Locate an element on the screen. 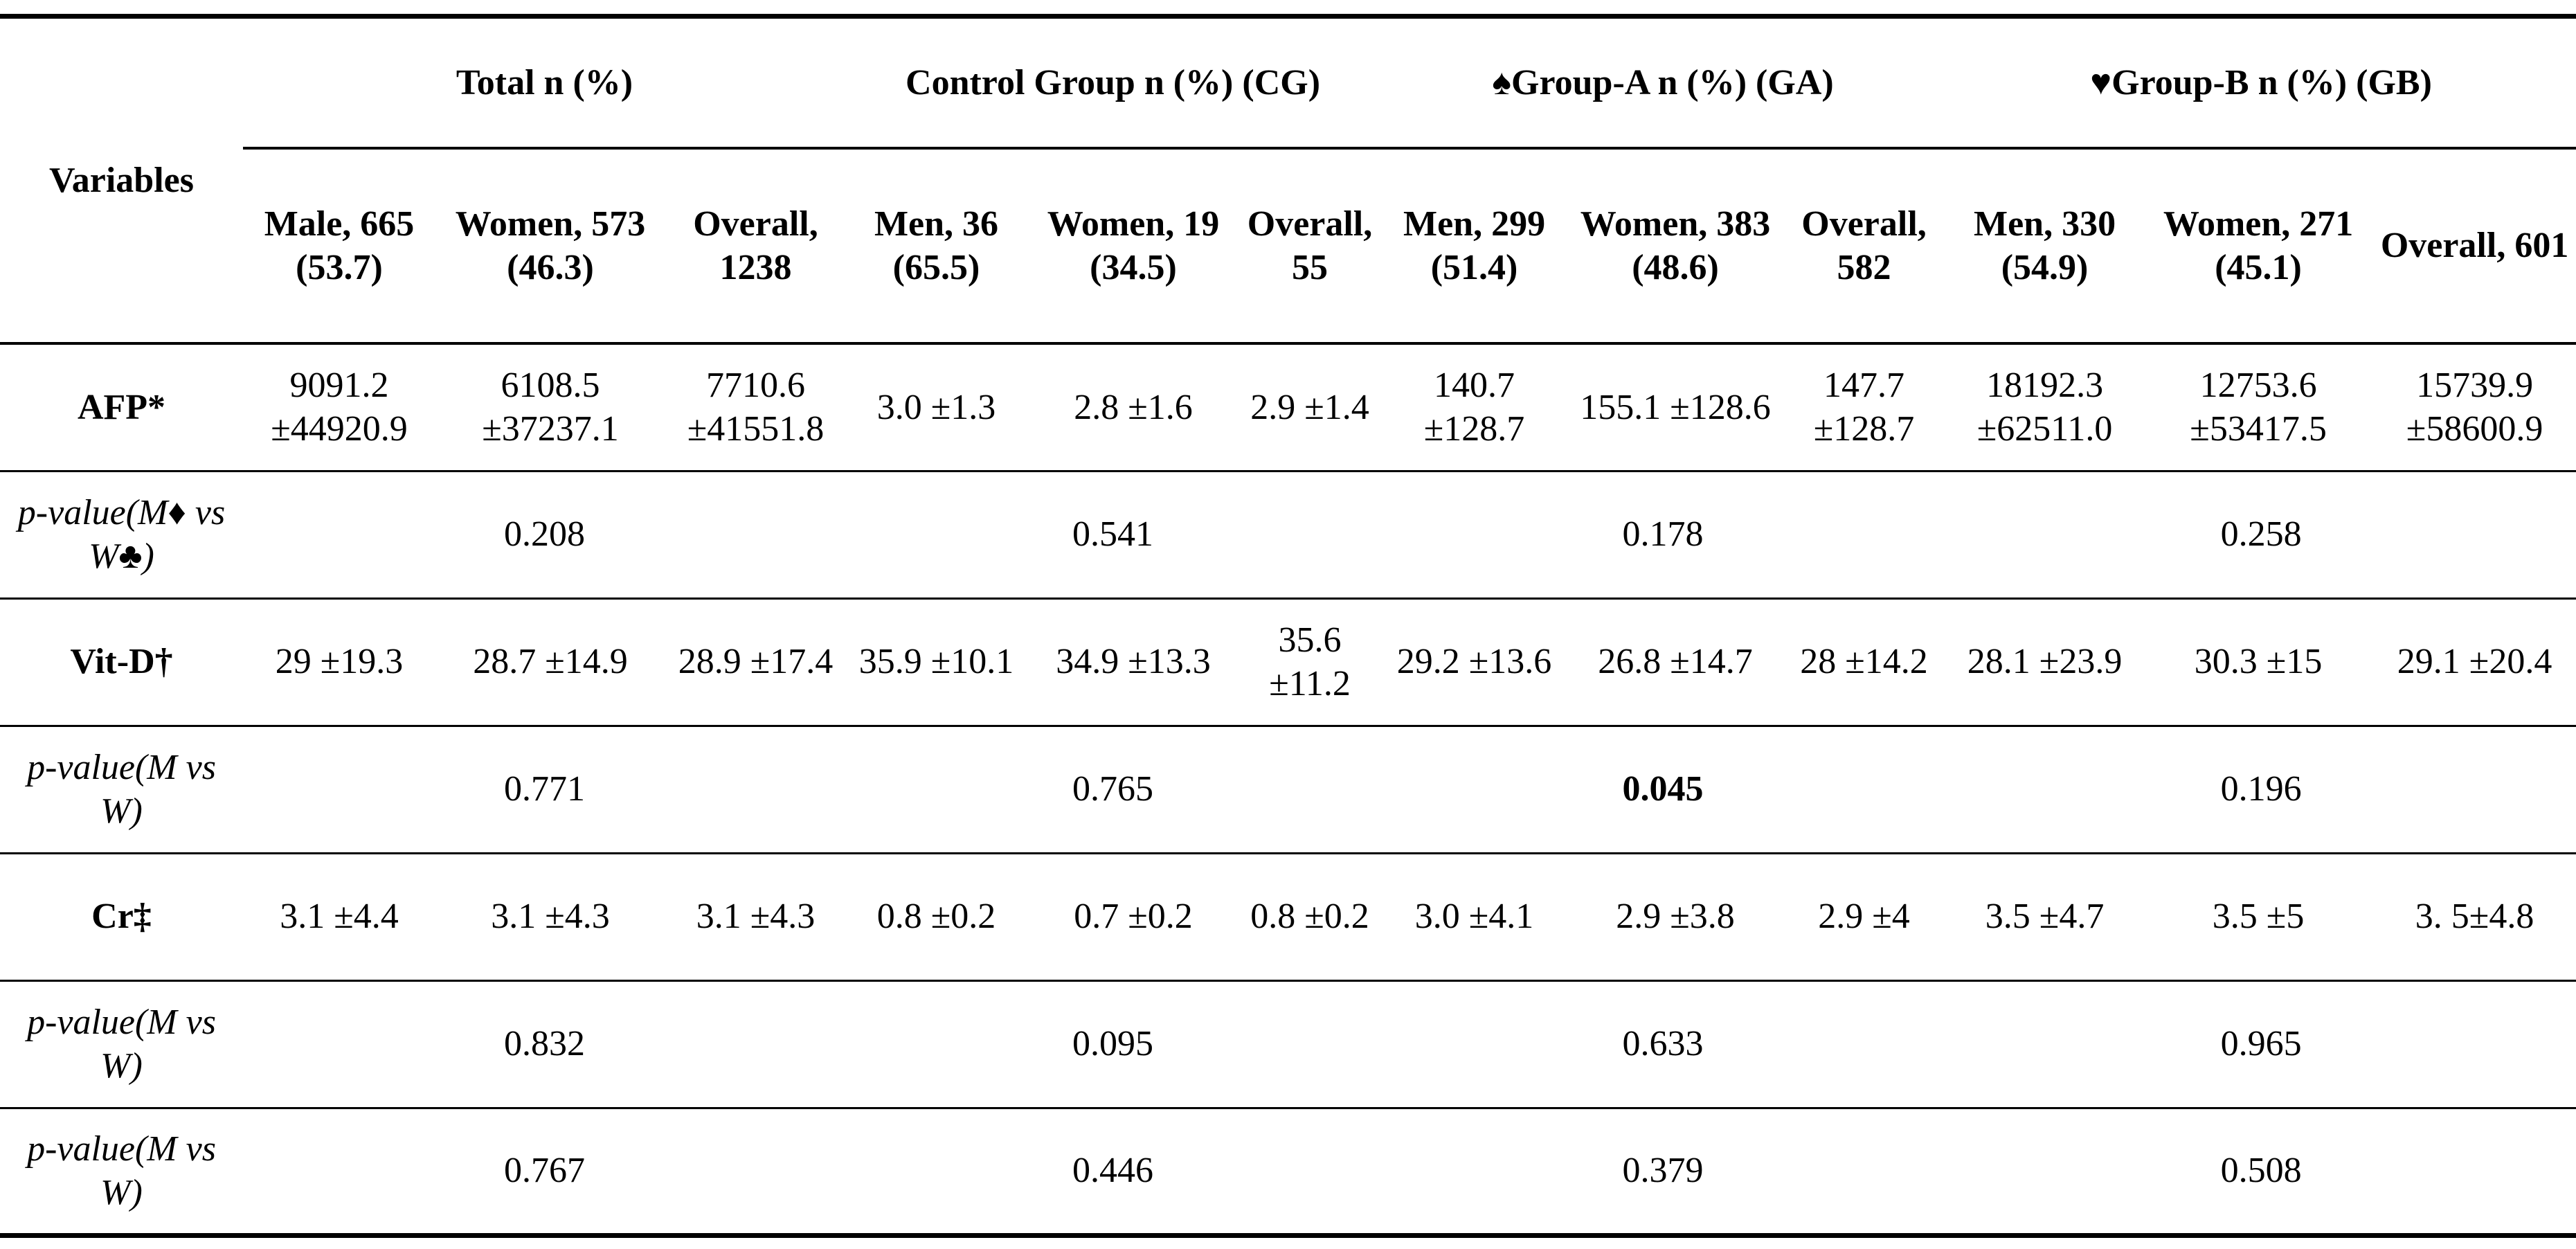  value-cell: 28.9 ±17.4 is located at coordinates (755, 662).